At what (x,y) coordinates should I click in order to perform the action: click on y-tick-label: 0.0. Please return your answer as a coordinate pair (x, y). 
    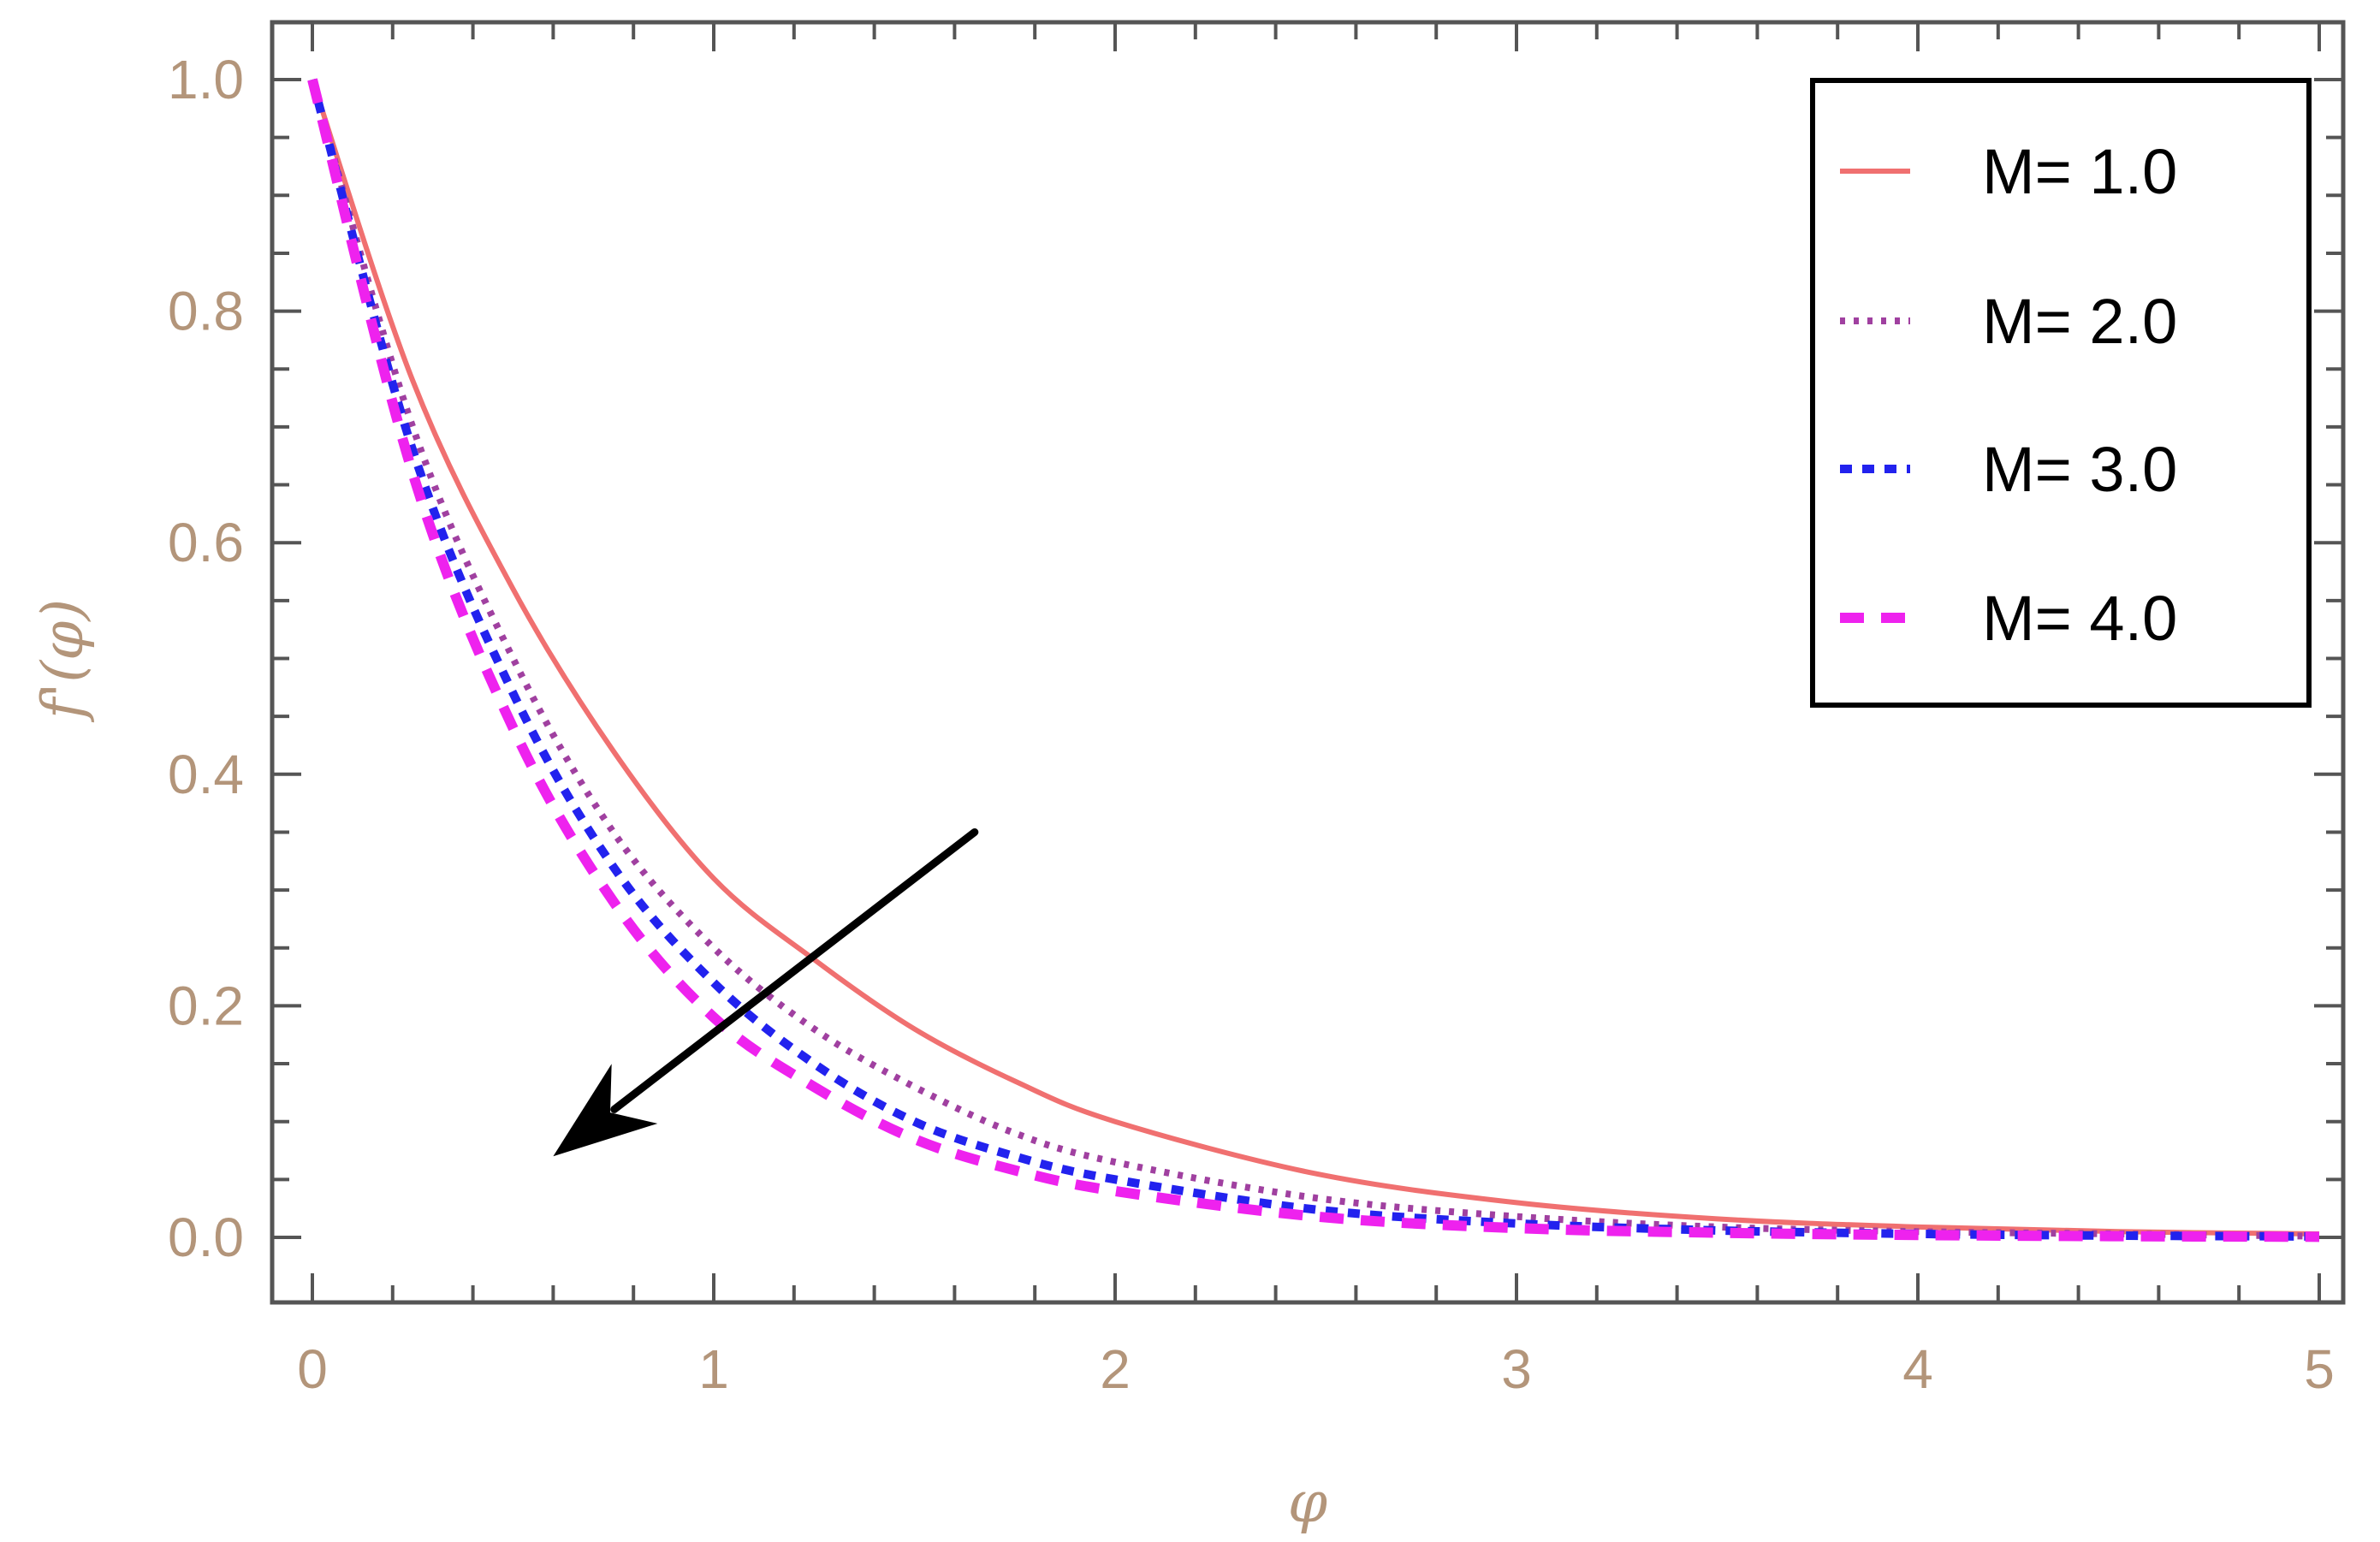
    Looking at the image, I should click on (206, 1238).